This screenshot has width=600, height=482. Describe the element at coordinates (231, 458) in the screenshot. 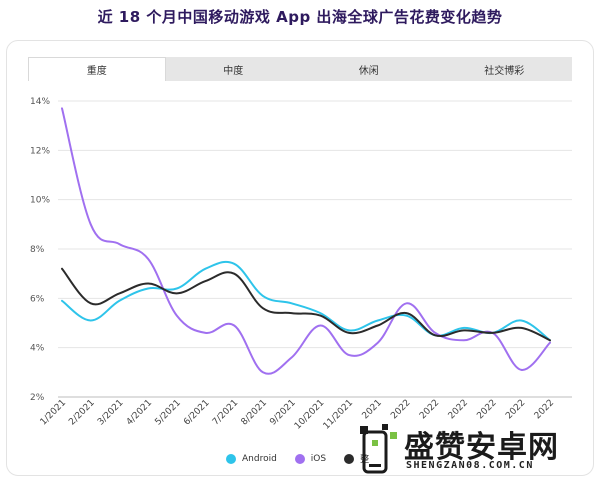

I see `legend-swatch-android` at that location.